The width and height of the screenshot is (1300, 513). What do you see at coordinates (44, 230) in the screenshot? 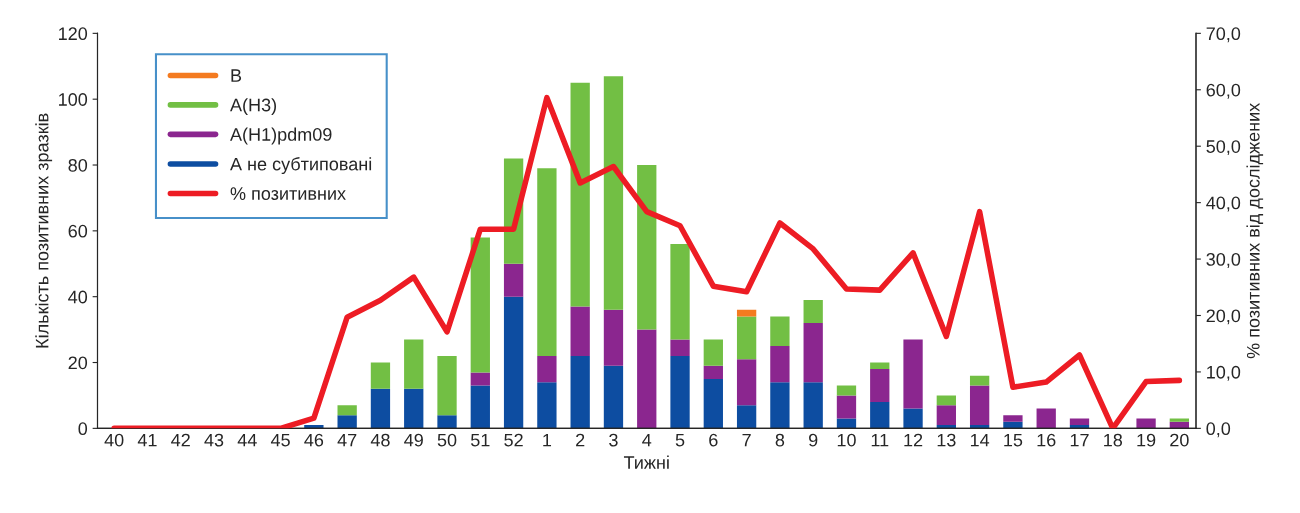
I see `y-axis-title: Кількість позитивних зразків` at bounding box center [44, 230].